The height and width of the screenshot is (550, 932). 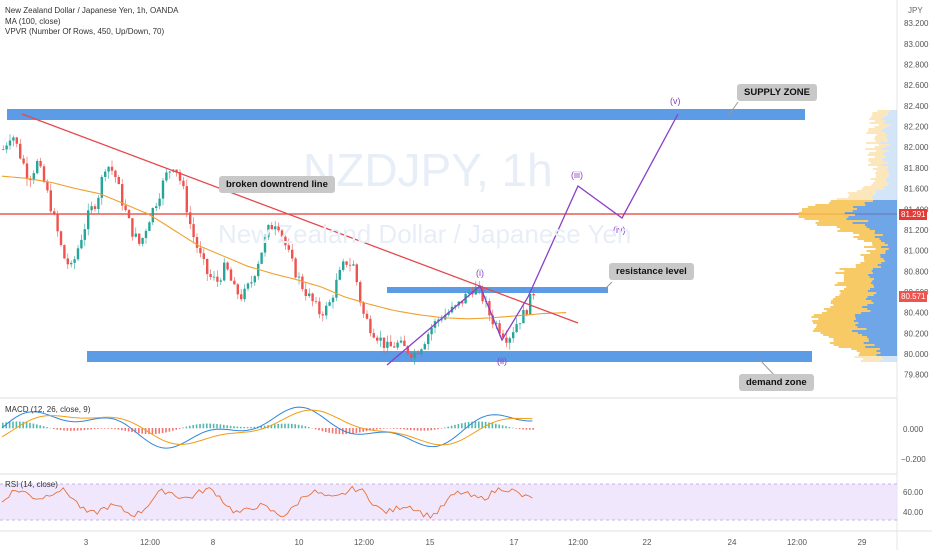 I want to click on ma-indicator-label: MA (100, close), so click(x=33, y=21).